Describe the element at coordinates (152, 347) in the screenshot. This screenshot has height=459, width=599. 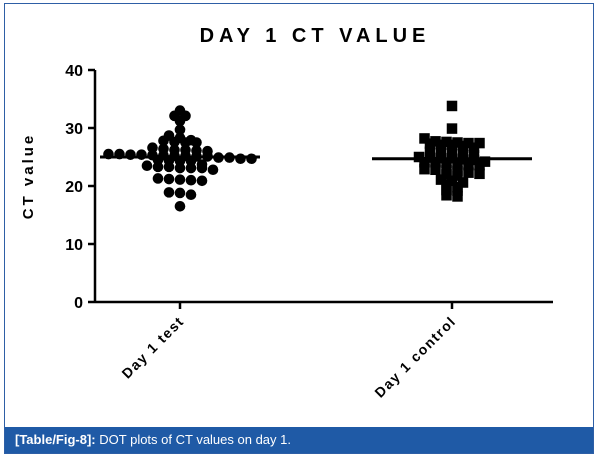
I see `x-category-label: Day 1 test` at that location.